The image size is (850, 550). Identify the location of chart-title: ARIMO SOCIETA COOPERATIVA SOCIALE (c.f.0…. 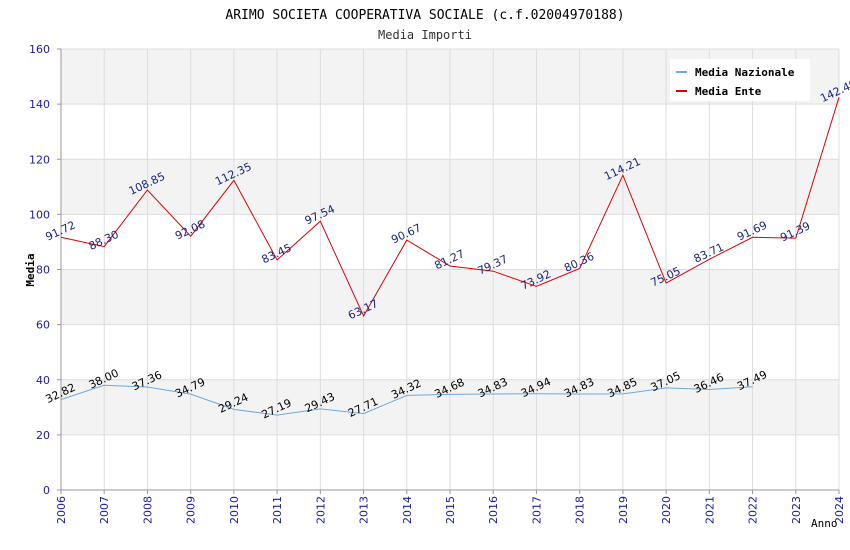
(424, 15).